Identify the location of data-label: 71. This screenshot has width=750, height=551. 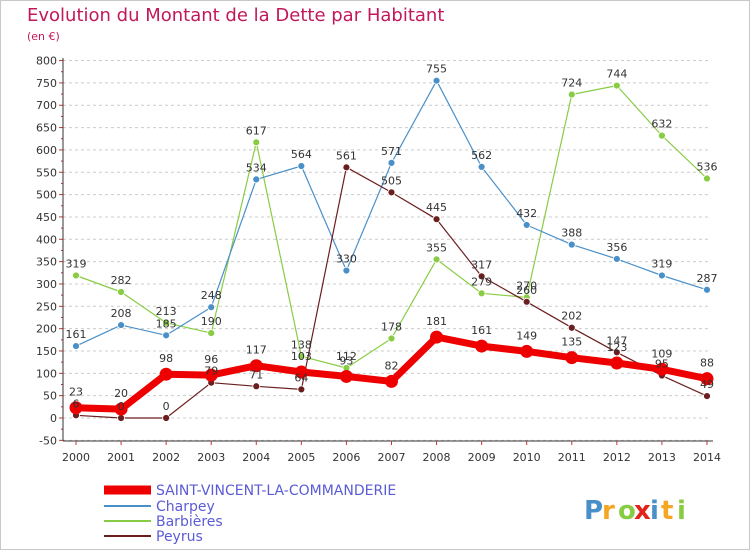
(256, 374).